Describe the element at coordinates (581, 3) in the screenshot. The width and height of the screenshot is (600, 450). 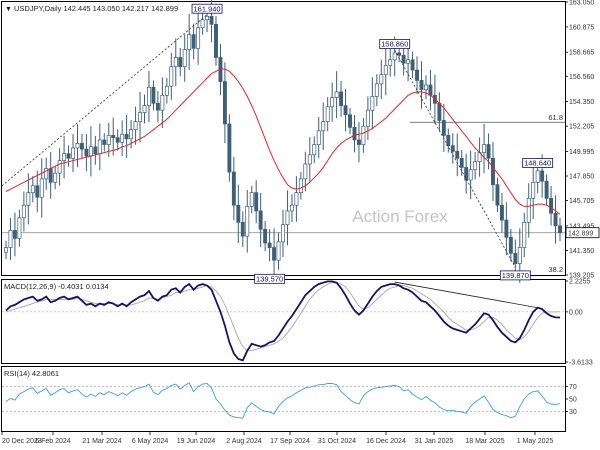
I see `price-tick-label: 163.050` at that location.